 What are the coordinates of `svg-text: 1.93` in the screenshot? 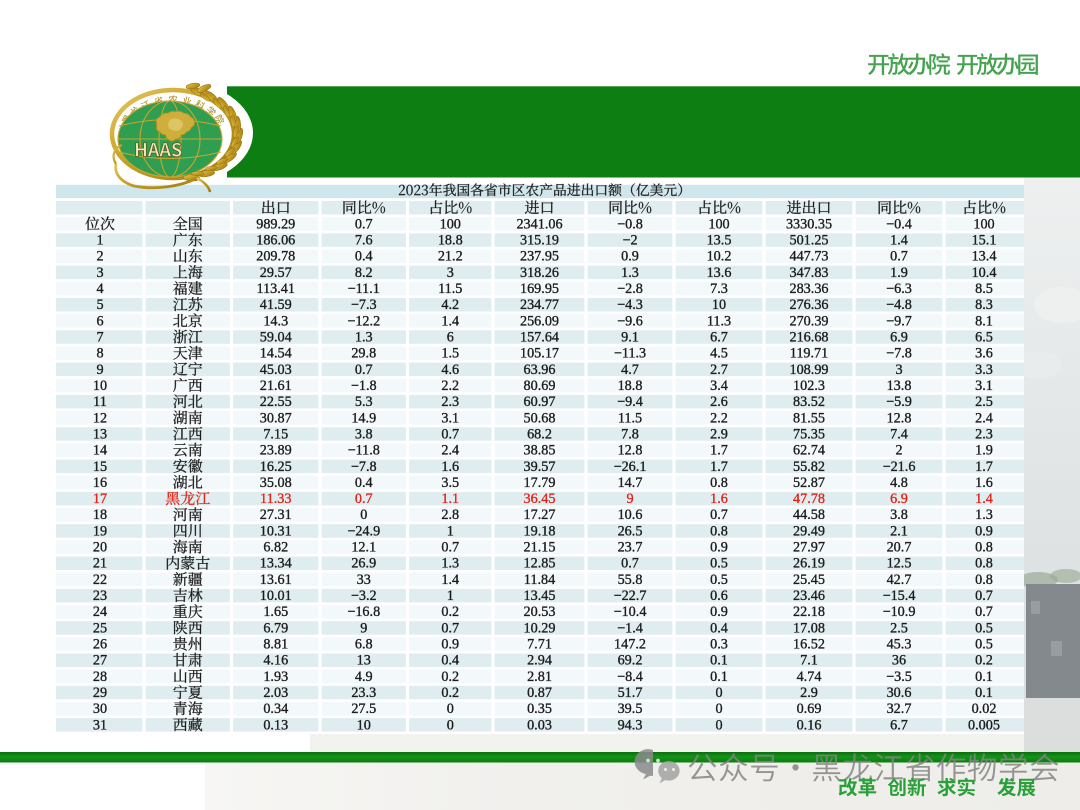 It's located at (275, 677).